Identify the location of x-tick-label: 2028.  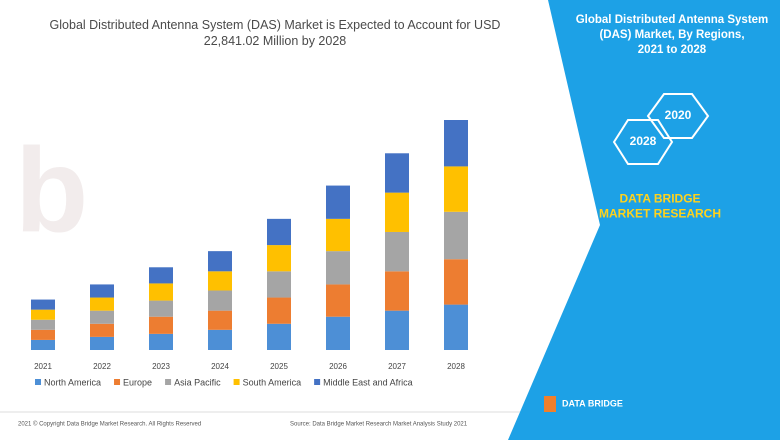
(456, 366).